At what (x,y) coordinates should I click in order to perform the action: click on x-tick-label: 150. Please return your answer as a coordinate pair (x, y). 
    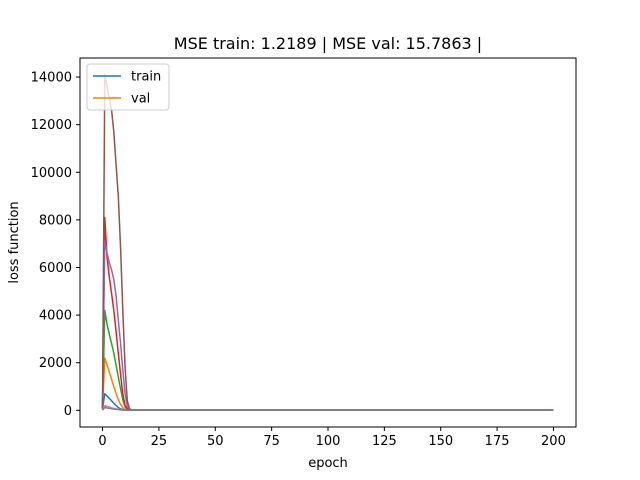
    Looking at the image, I should click on (440, 441).